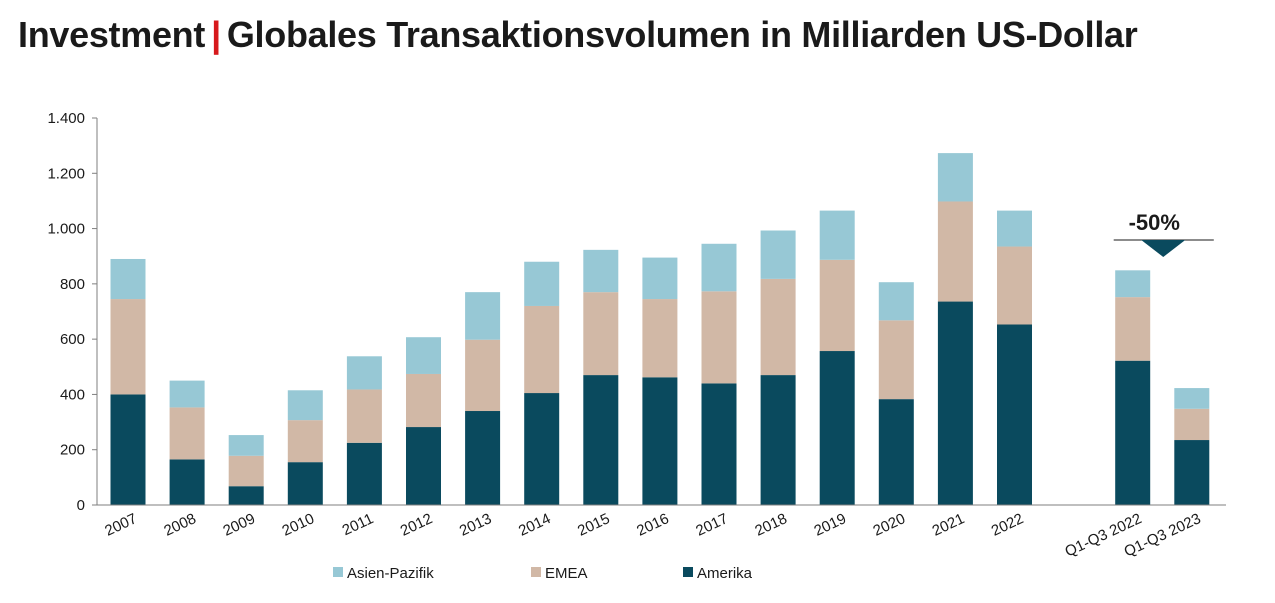  I want to click on x-tick-label: 2010, so click(298, 525).